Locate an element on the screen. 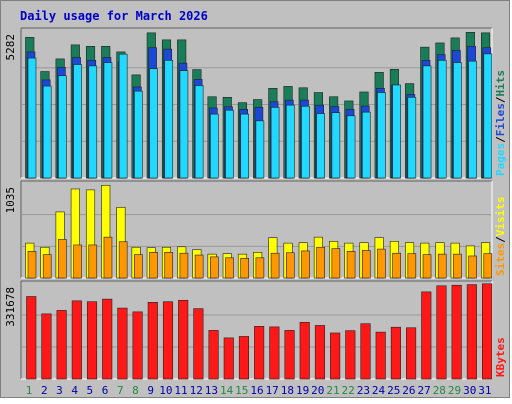  day-label: 25 is located at coordinates (393, 390).